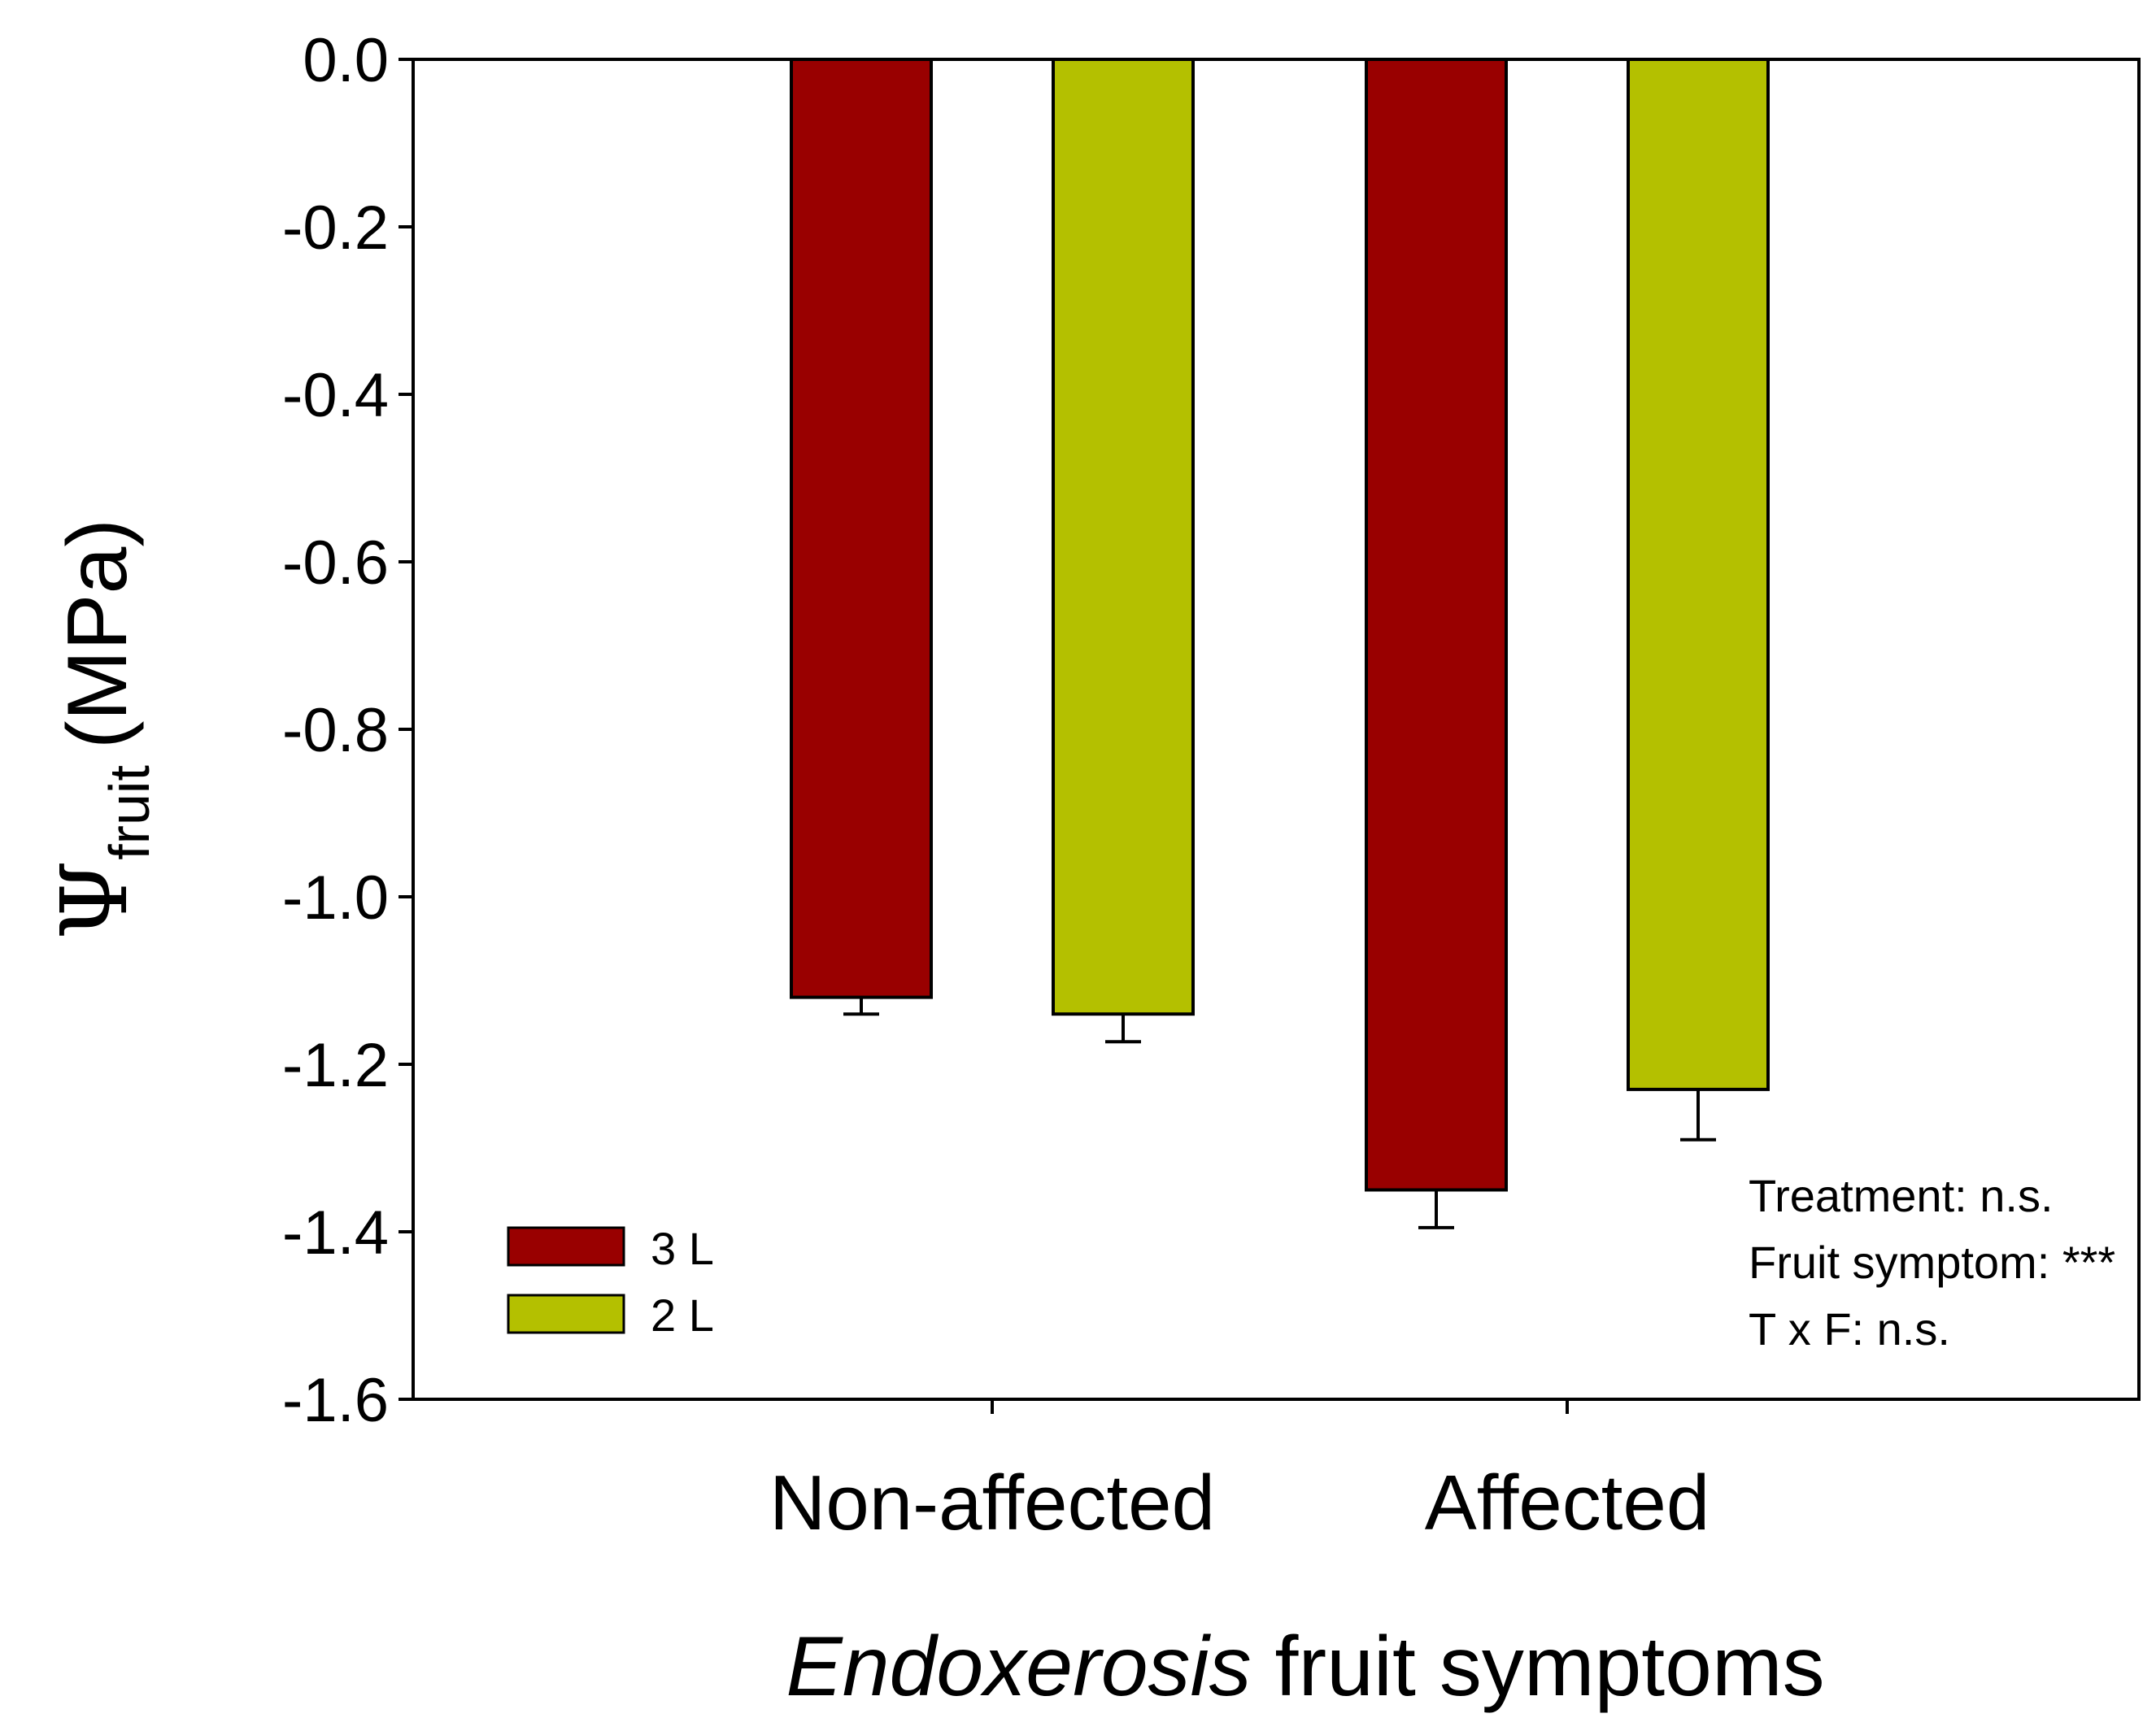  I want to click on legend: 3 L 2 L, so click(610, 1282).